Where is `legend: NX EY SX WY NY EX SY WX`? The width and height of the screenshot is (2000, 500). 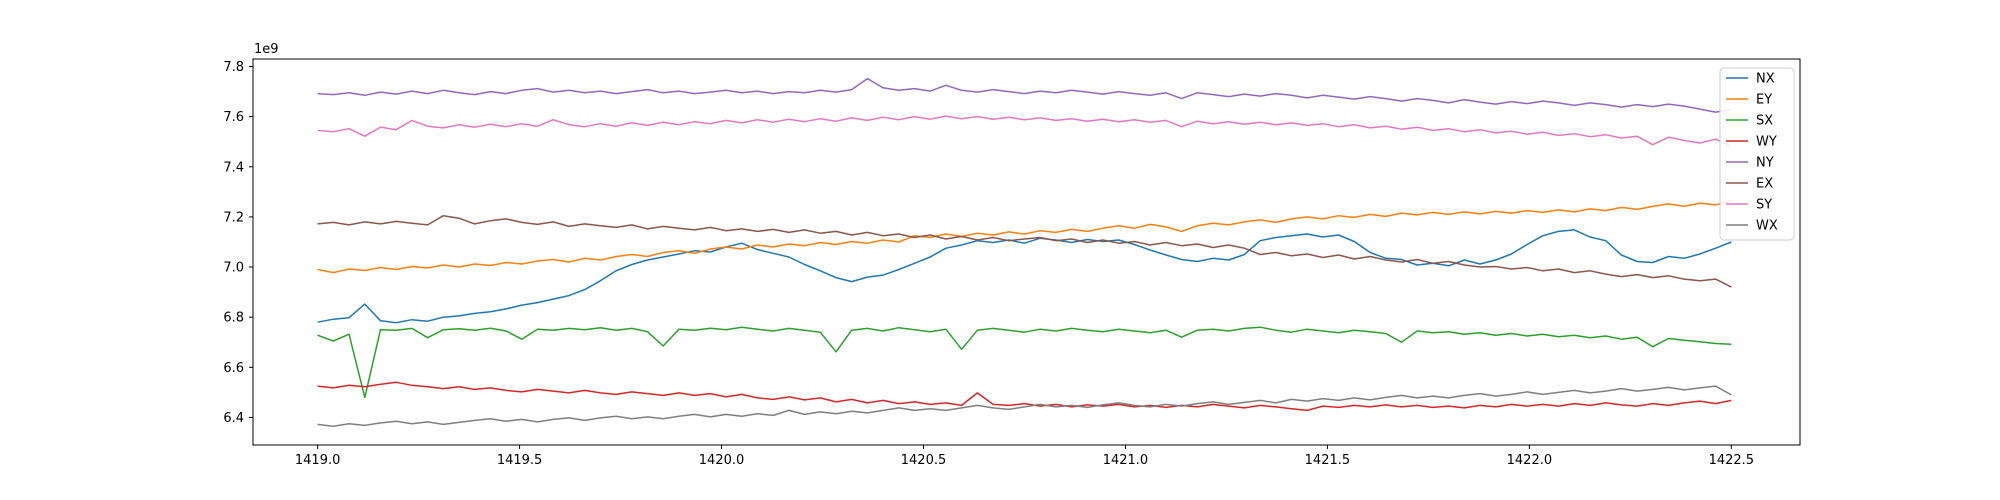 legend: NX EY SX WY NY EX SY WX is located at coordinates (1757, 154).